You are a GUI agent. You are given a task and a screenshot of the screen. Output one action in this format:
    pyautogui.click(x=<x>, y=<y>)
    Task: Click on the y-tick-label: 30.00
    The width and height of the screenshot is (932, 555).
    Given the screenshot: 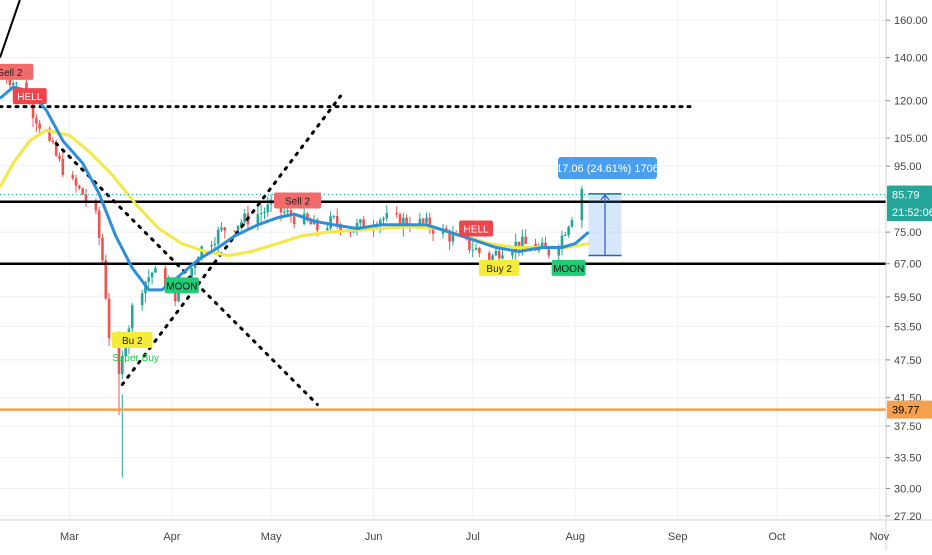 What is the action you would take?
    pyautogui.click(x=908, y=489)
    